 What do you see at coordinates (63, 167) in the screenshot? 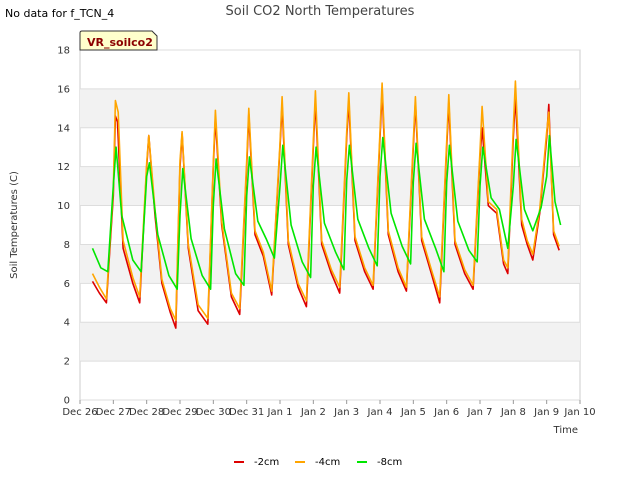
I see `y-tick-label: 12` at bounding box center [63, 167].